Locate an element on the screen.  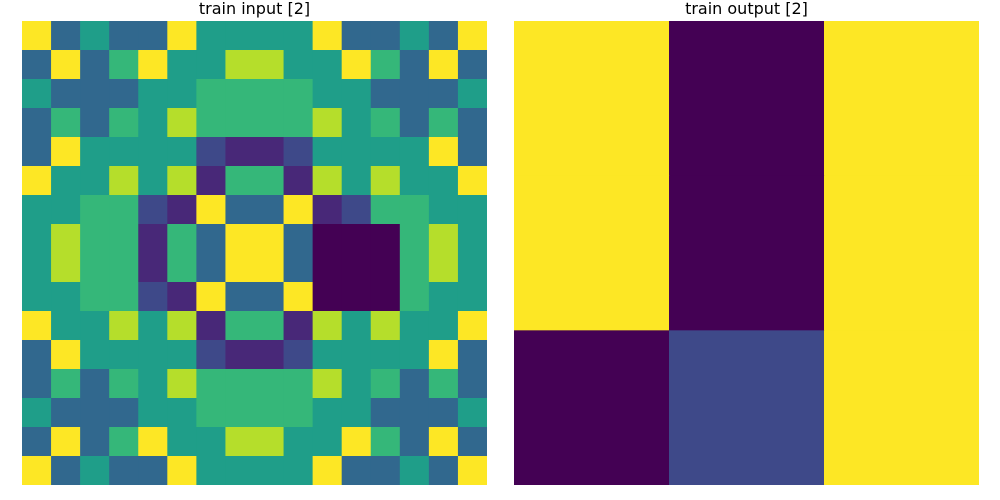
input-panel-title: train input [2] is located at coordinates (254, 9).